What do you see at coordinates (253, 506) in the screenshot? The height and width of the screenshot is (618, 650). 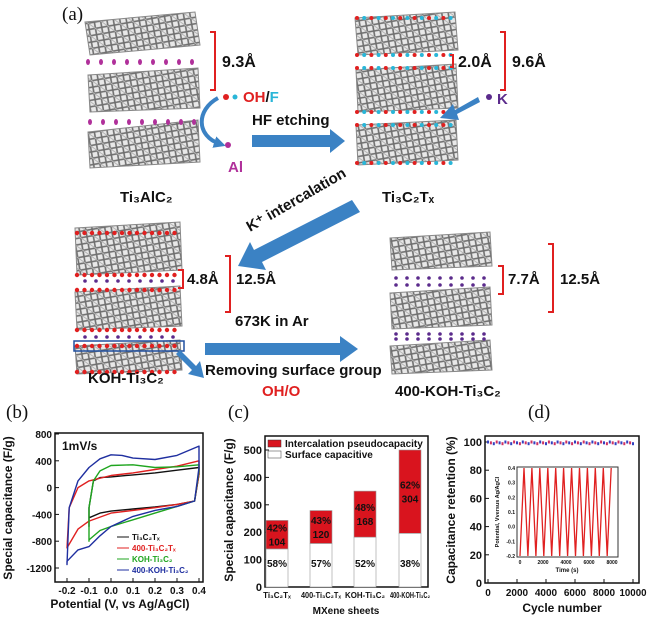 I see `y-tick-label: 300` at bounding box center [253, 506].